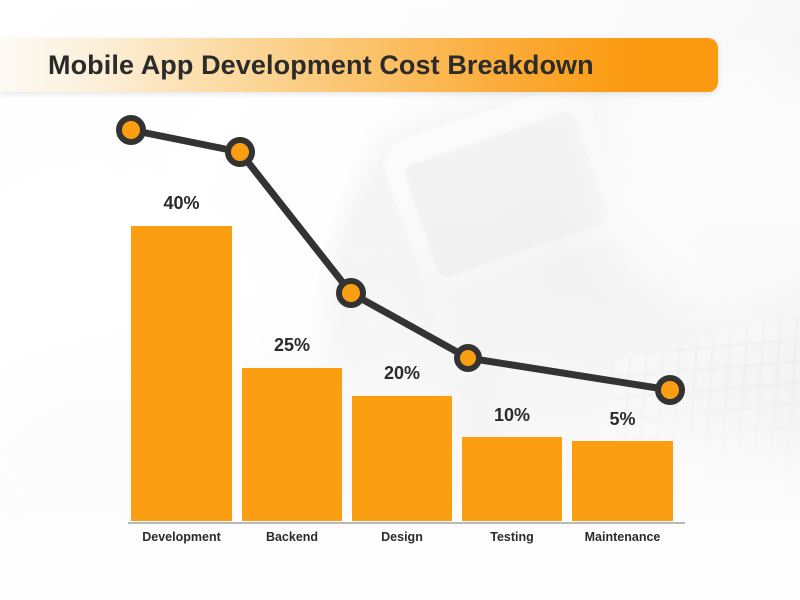 This screenshot has width=800, height=600. I want to click on trend-marker-development, so click(131, 130).